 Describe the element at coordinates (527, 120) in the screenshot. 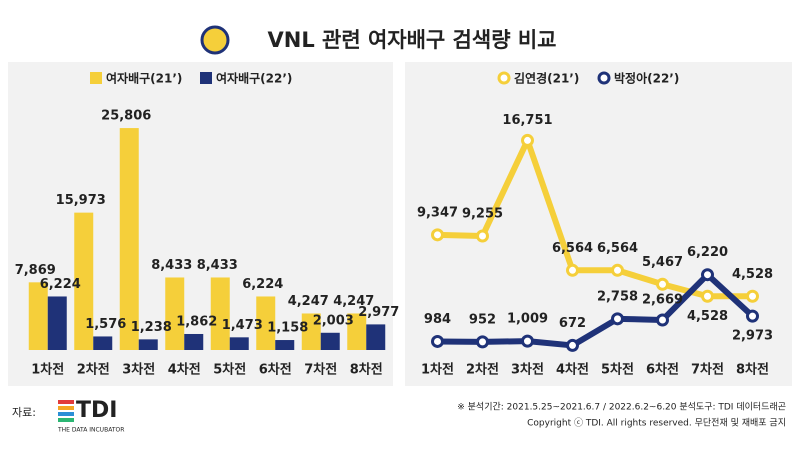

I see `value-label: 16,751` at that location.